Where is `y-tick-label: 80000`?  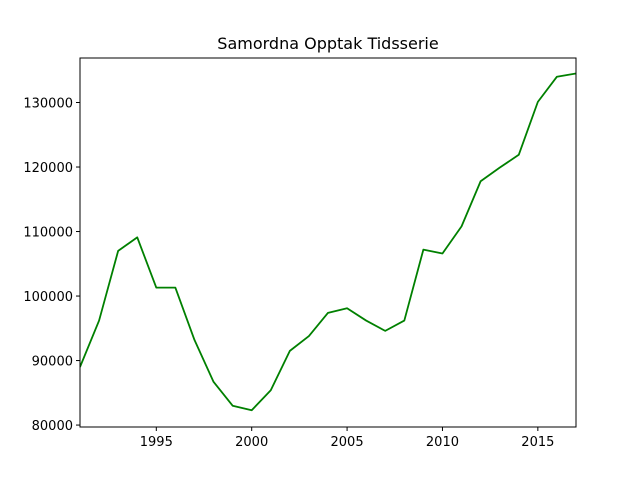 y-tick-label: 80000 is located at coordinates (52, 426).